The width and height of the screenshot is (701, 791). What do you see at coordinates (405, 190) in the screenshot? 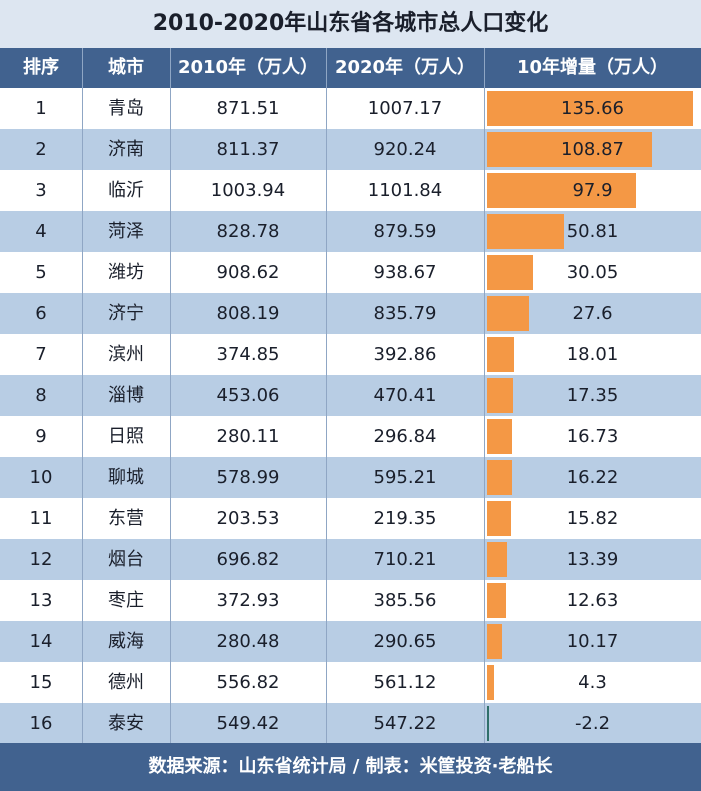
I see `cell-pop2020: 1101.84` at bounding box center [405, 190].